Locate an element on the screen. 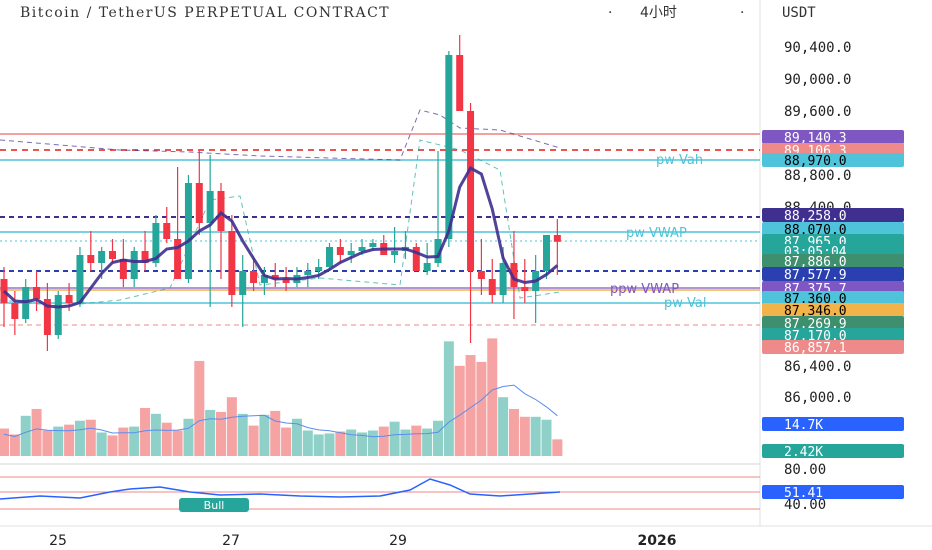  price-tick: 40.00 is located at coordinates (805, 505).